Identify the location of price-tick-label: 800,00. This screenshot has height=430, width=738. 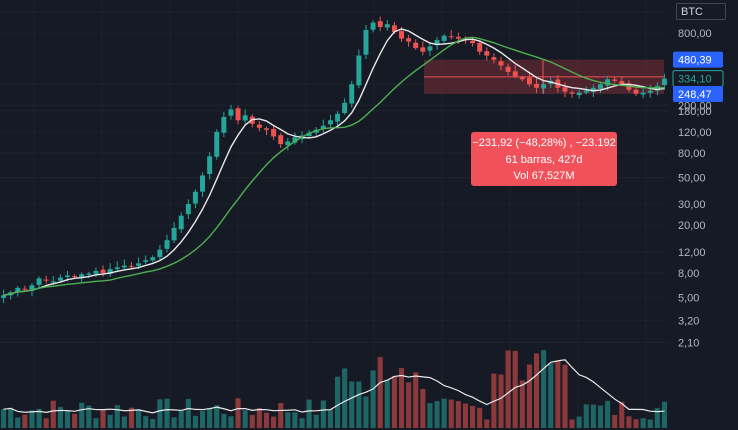
(695, 34).